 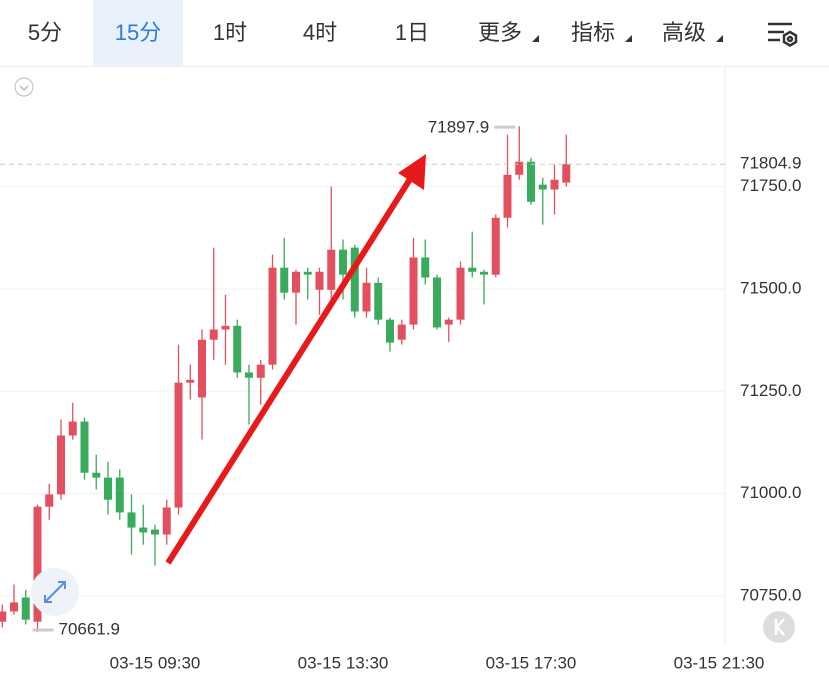 I want to click on x-tick-label: 03-15 21:30, so click(x=719, y=662).